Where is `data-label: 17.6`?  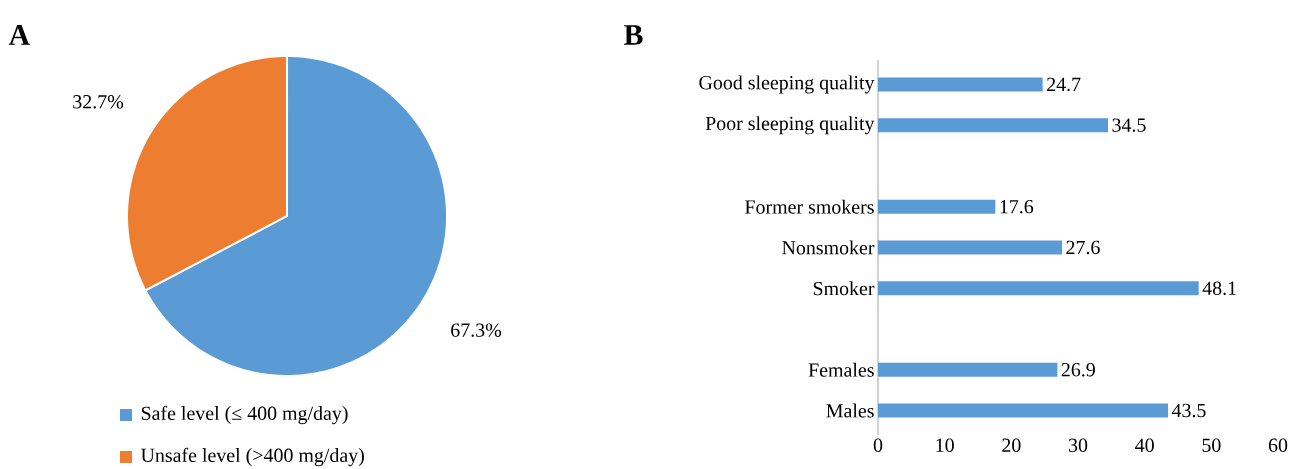 data-label: 17.6 is located at coordinates (1017, 207).